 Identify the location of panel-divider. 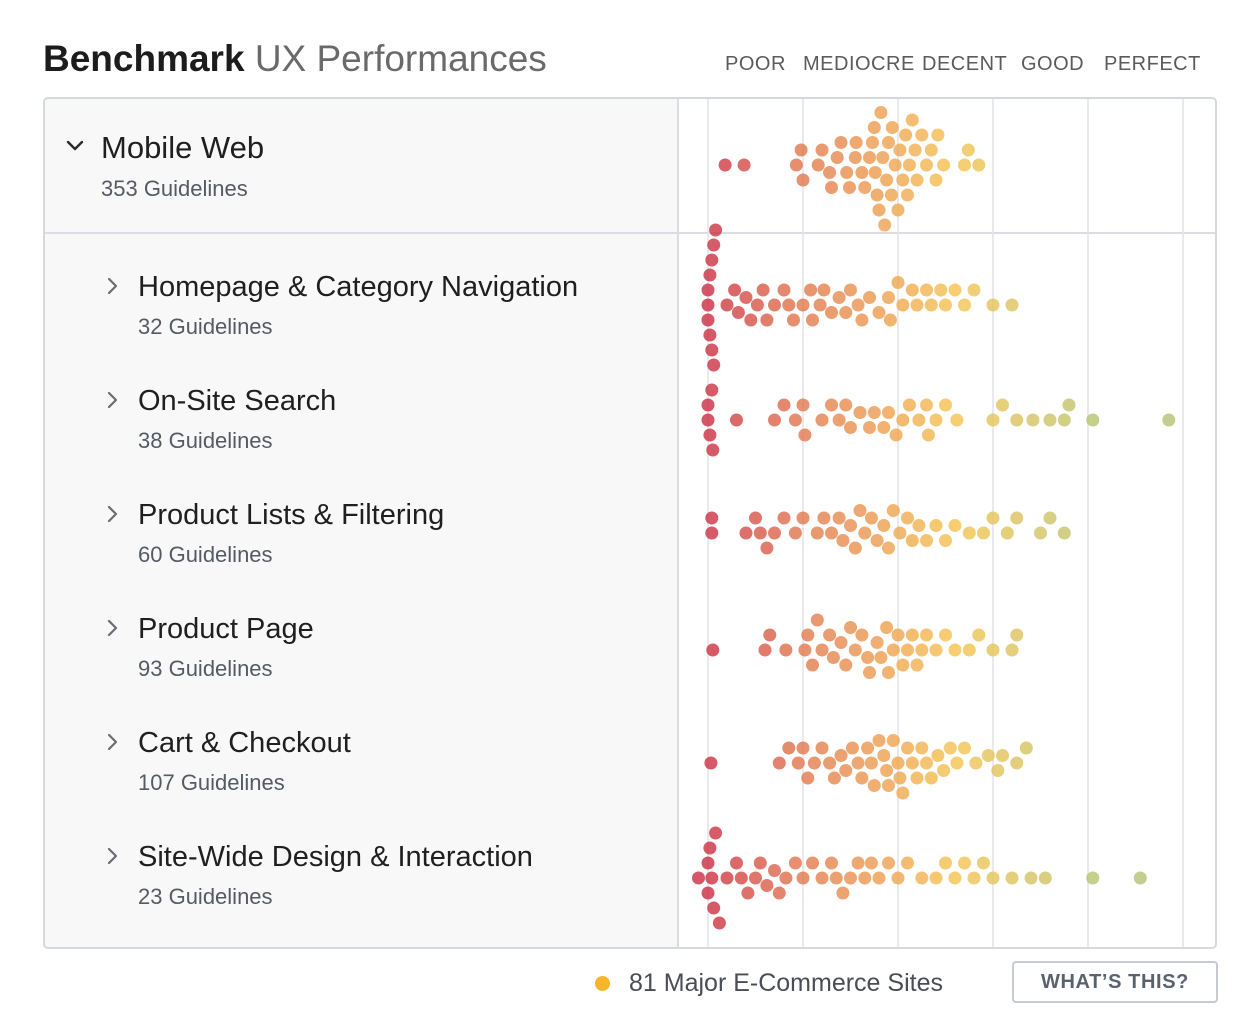
(630, 233).